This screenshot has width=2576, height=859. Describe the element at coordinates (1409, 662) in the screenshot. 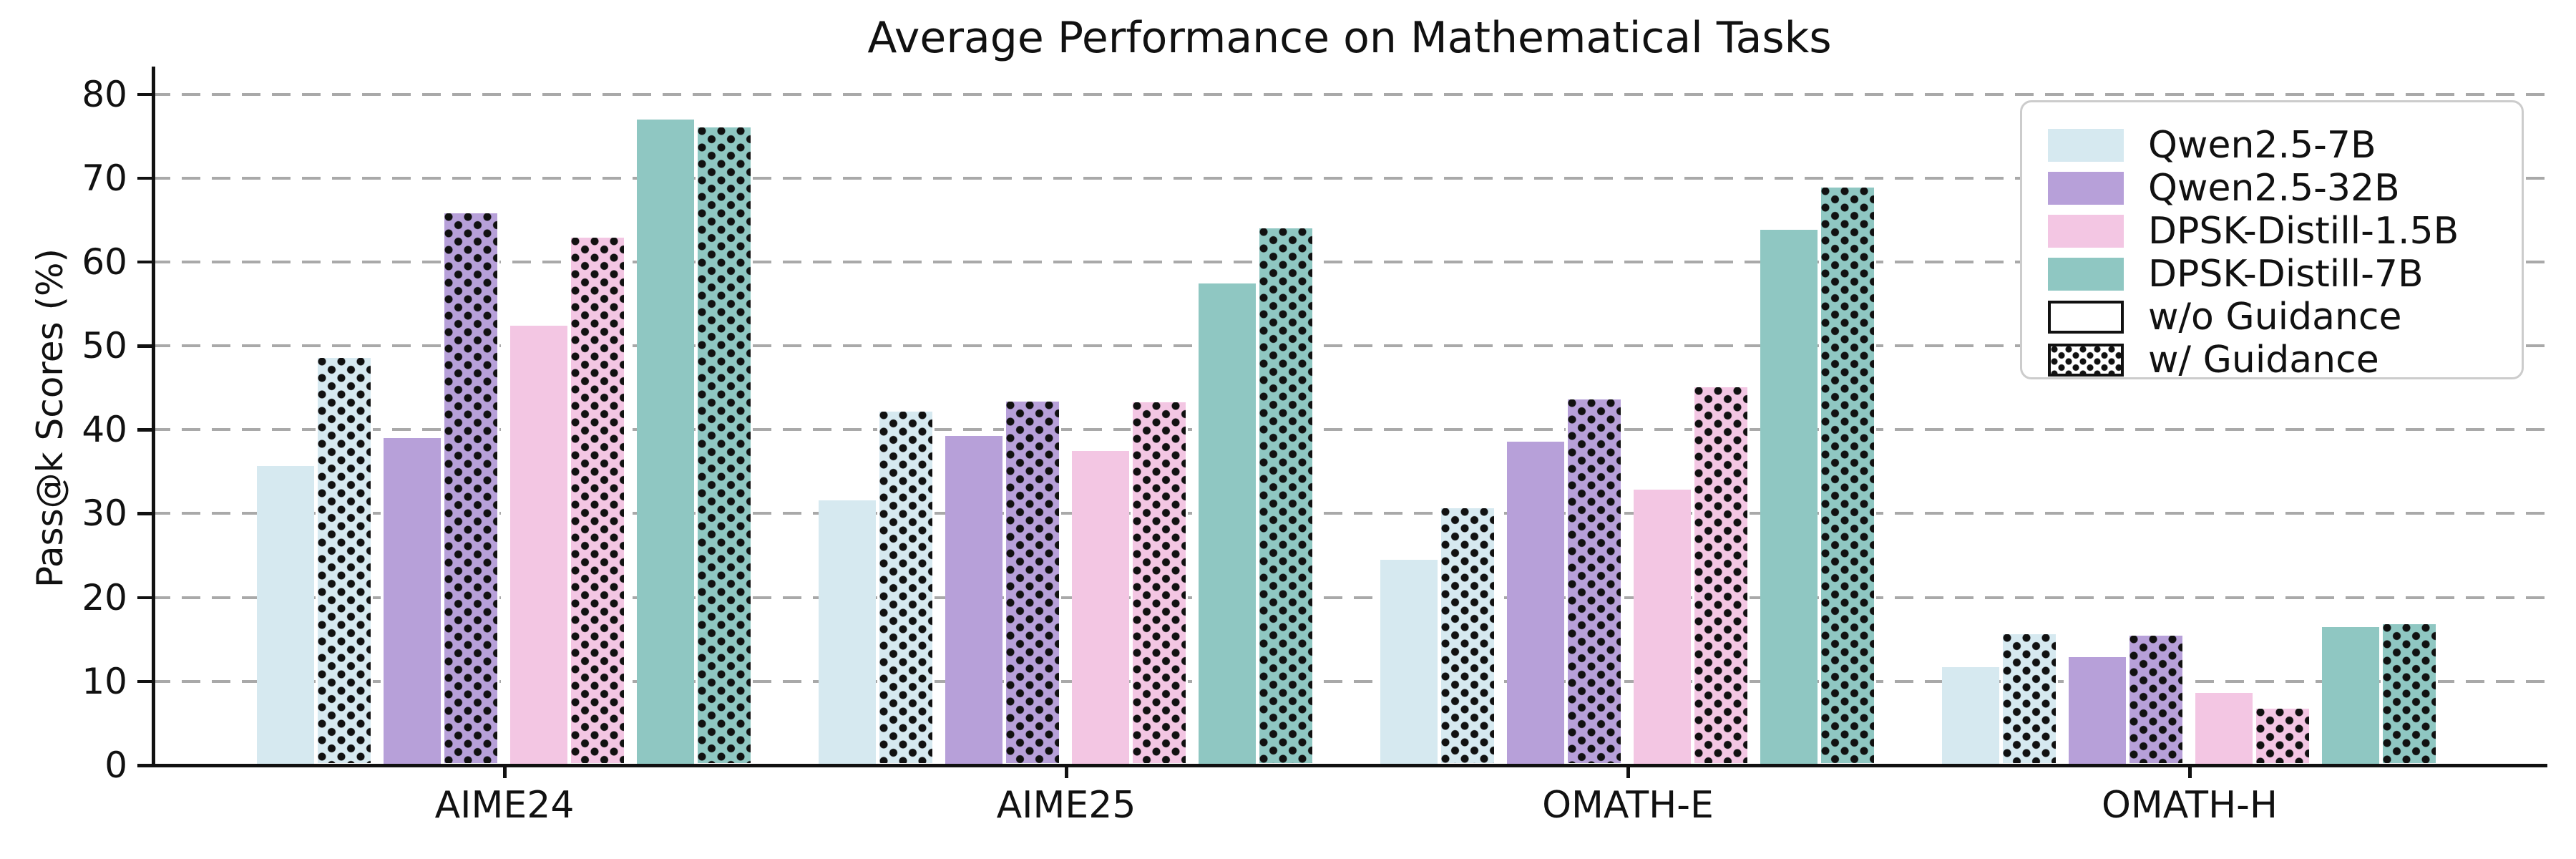

I see `bar-OMATH-E-Qwen2.5-7B-wo-guidance` at that location.